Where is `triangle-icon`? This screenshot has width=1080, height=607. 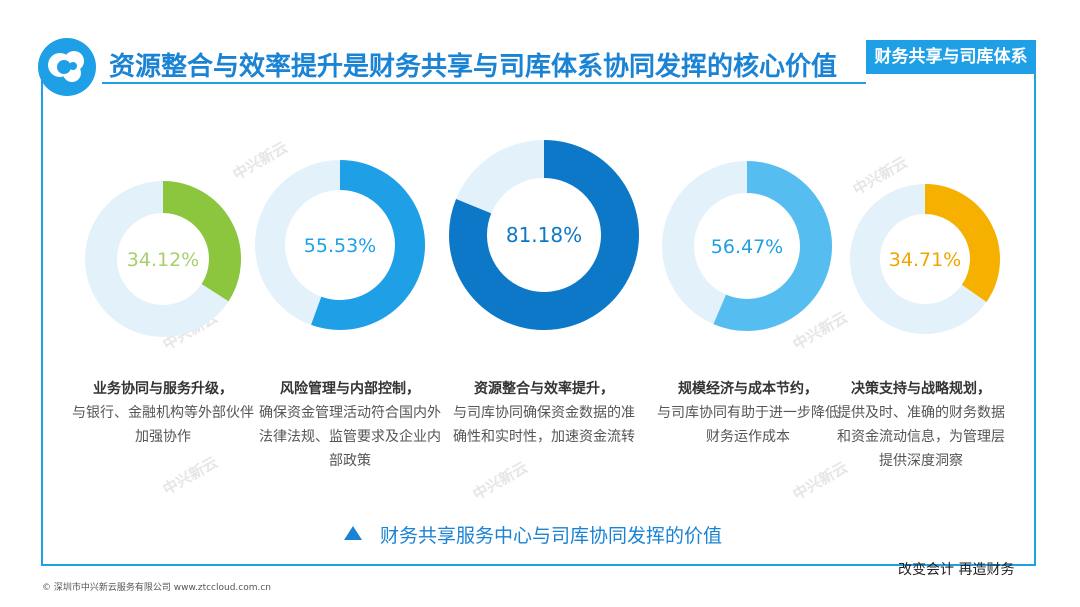
triangle-icon is located at coordinates (353, 533).